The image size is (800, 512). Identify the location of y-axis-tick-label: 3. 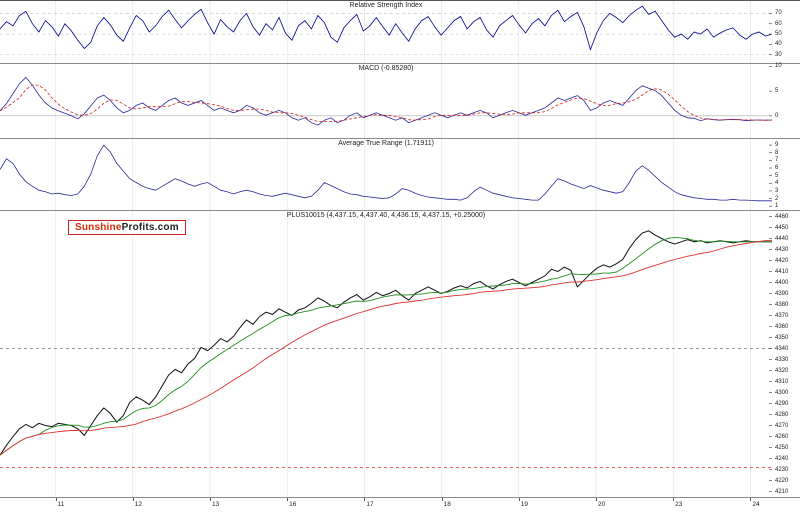
(777, 190).